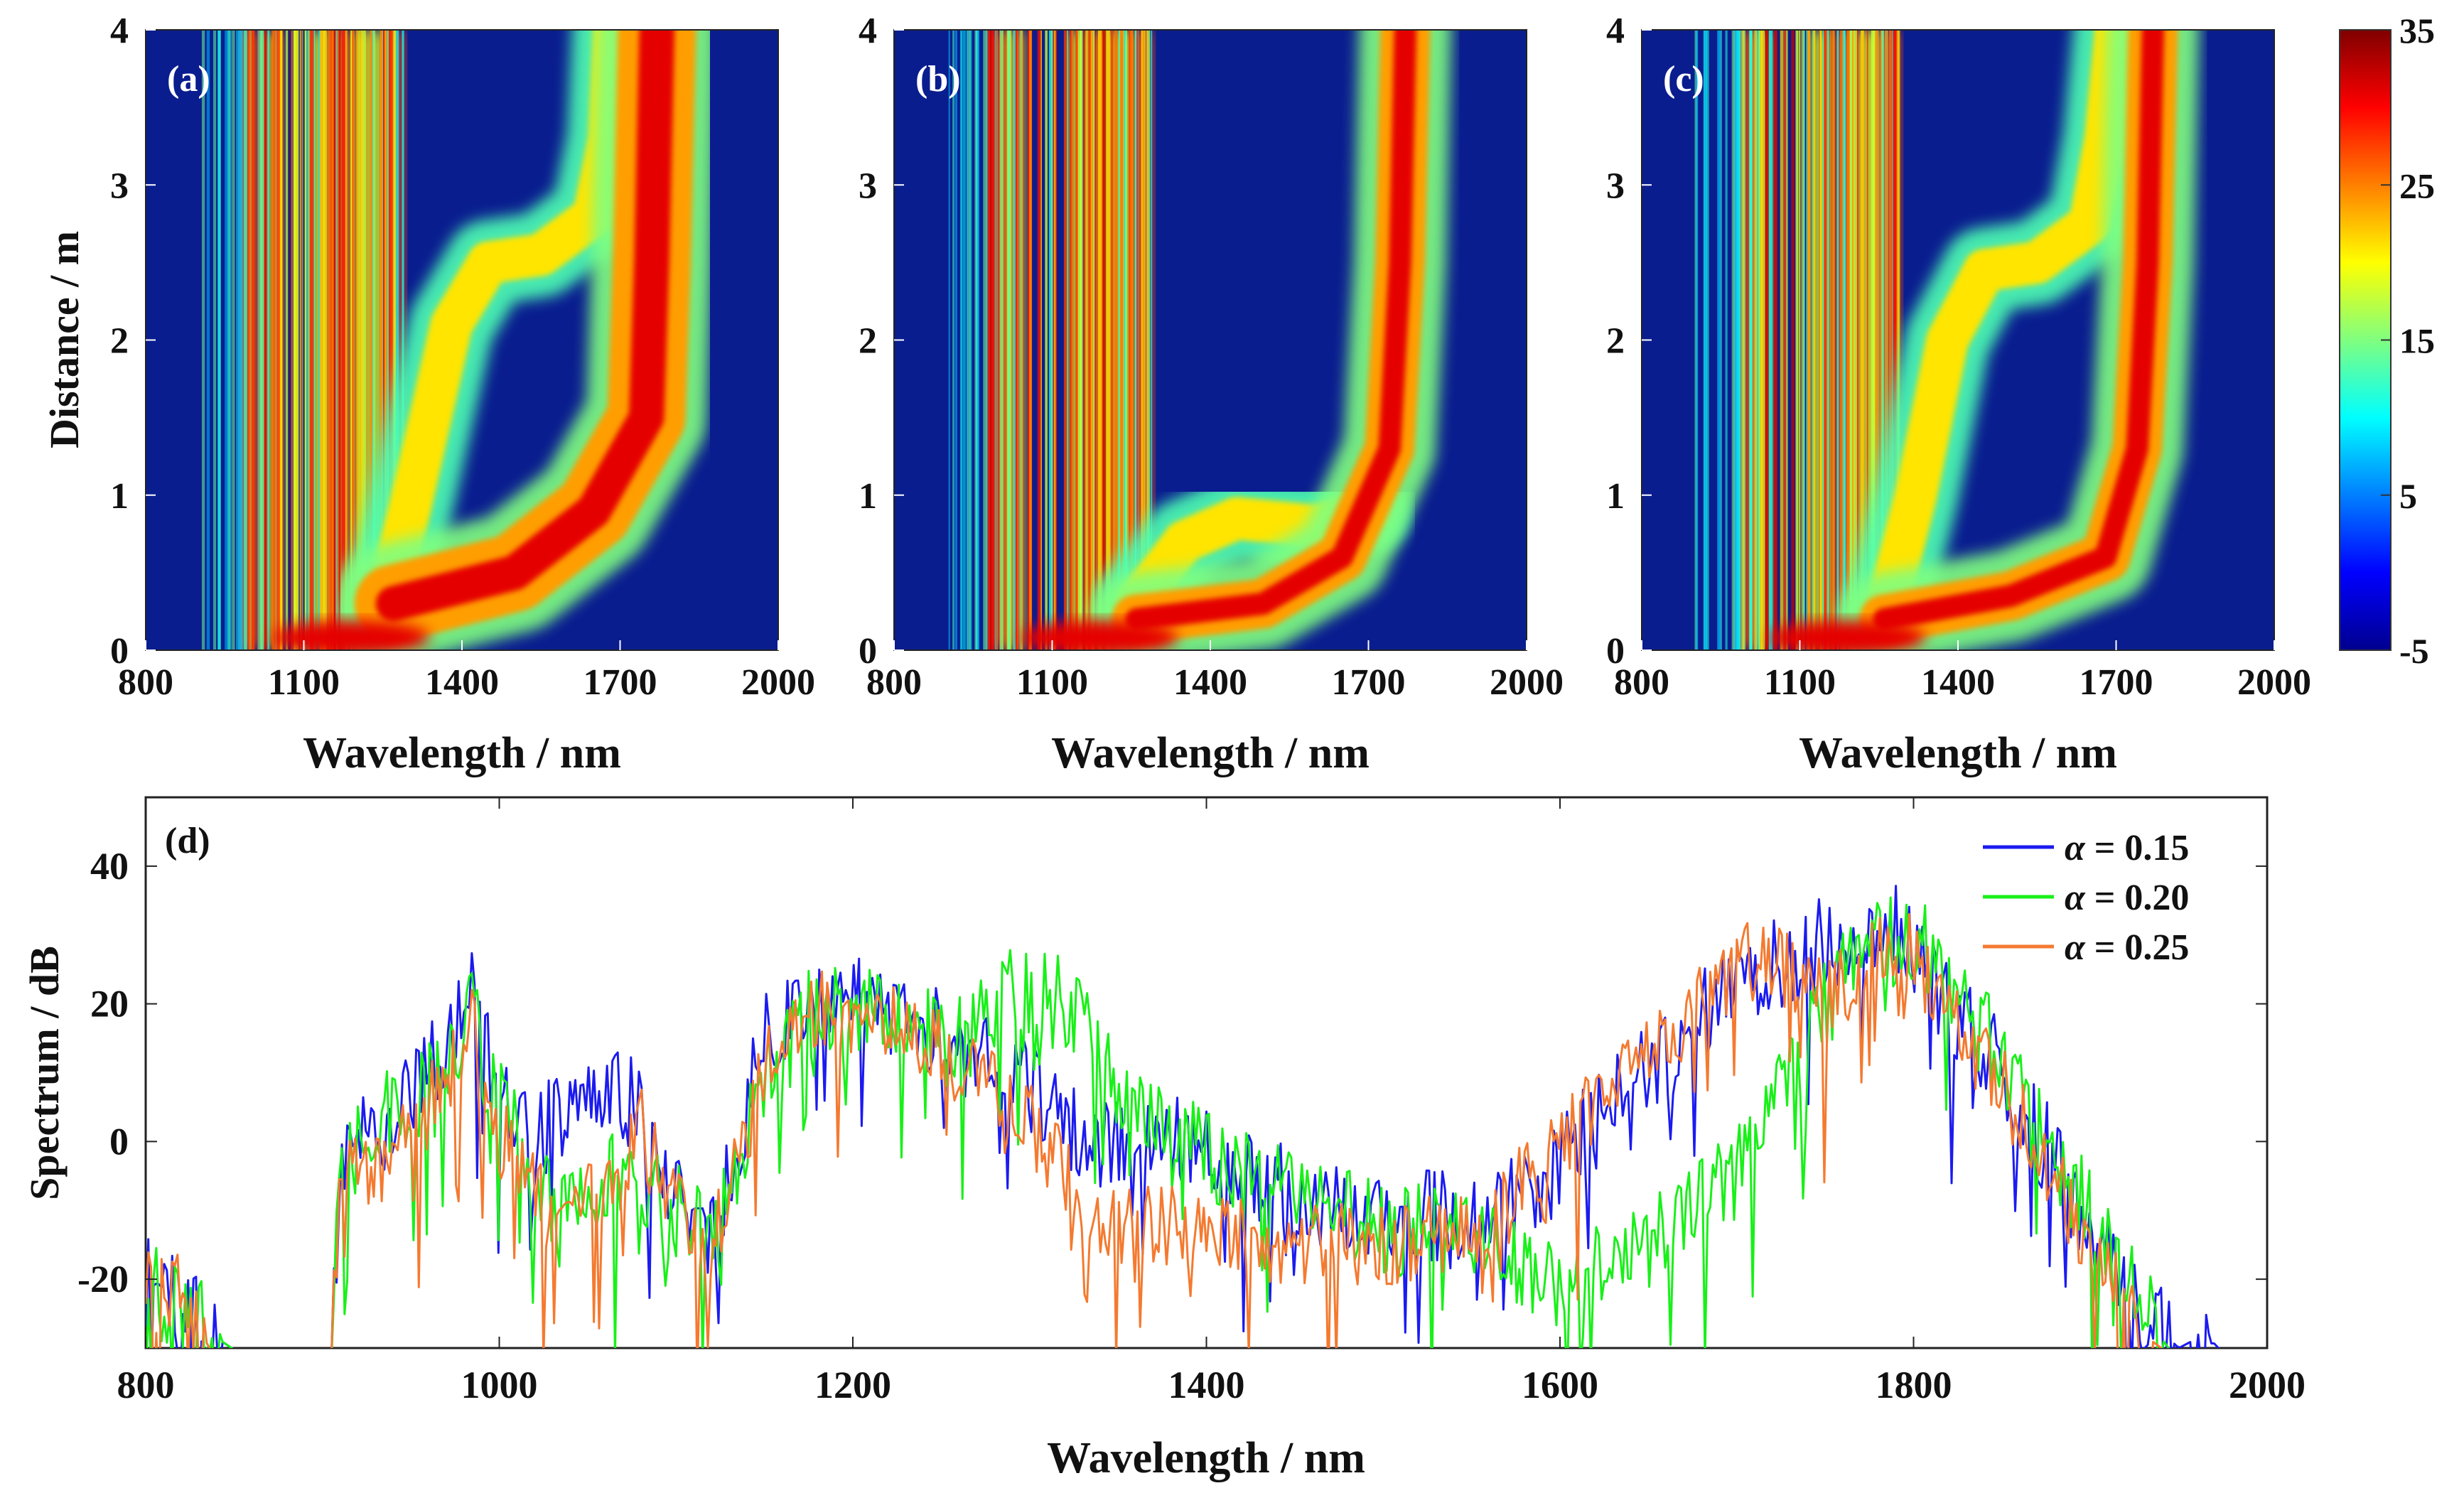  Describe the element at coordinates (1210, 753) in the screenshot. I see `x-axis-label-b: Wavelength / nm` at that location.